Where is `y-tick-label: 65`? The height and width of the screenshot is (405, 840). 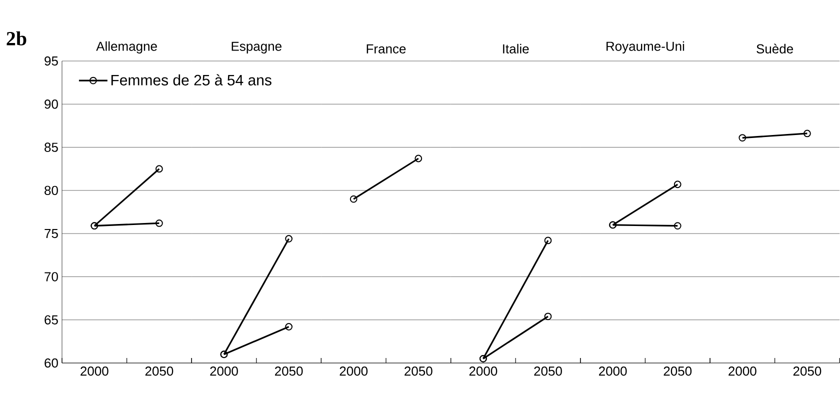
y-tick-label: 65 is located at coordinates (51, 319).